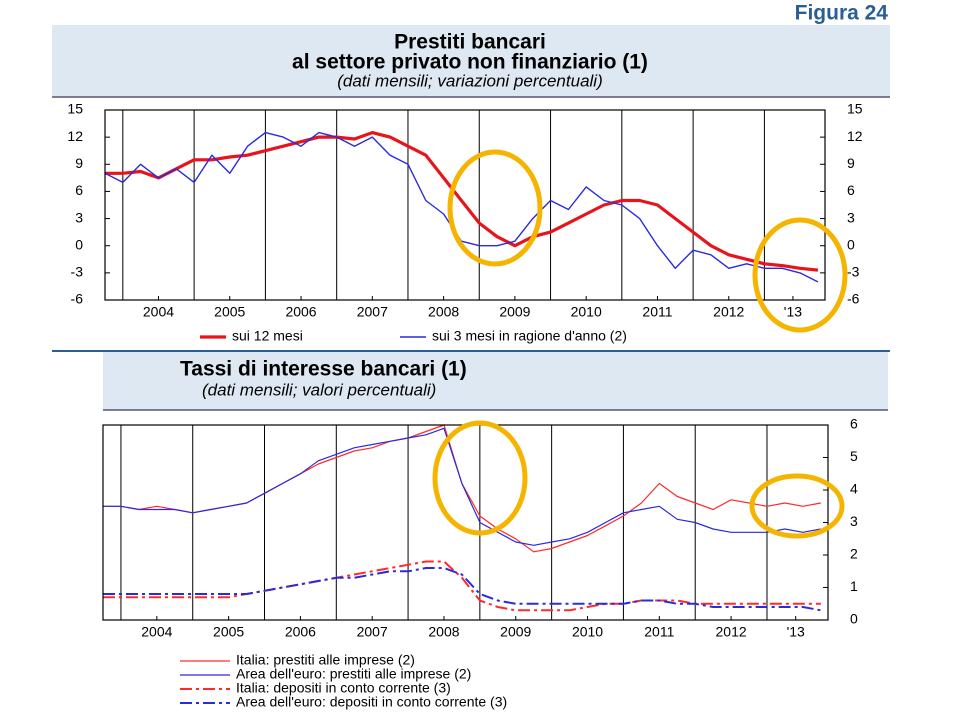 The height and width of the screenshot is (720, 960). What do you see at coordinates (470, 80) in the screenshot?
I see `chart-subtitle: (dati mensili; variazioni percentuali)` at bounding box center [470, 80].